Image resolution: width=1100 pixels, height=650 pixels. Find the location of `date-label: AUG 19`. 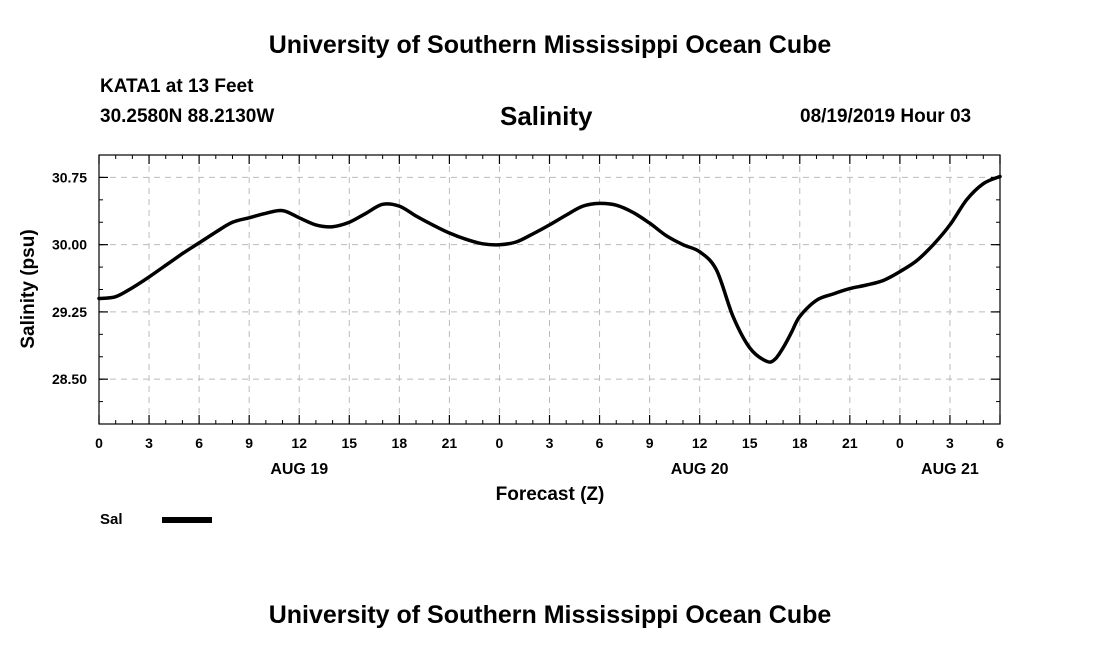

date-label: AUG 19 is located at coordinates (299, 469).